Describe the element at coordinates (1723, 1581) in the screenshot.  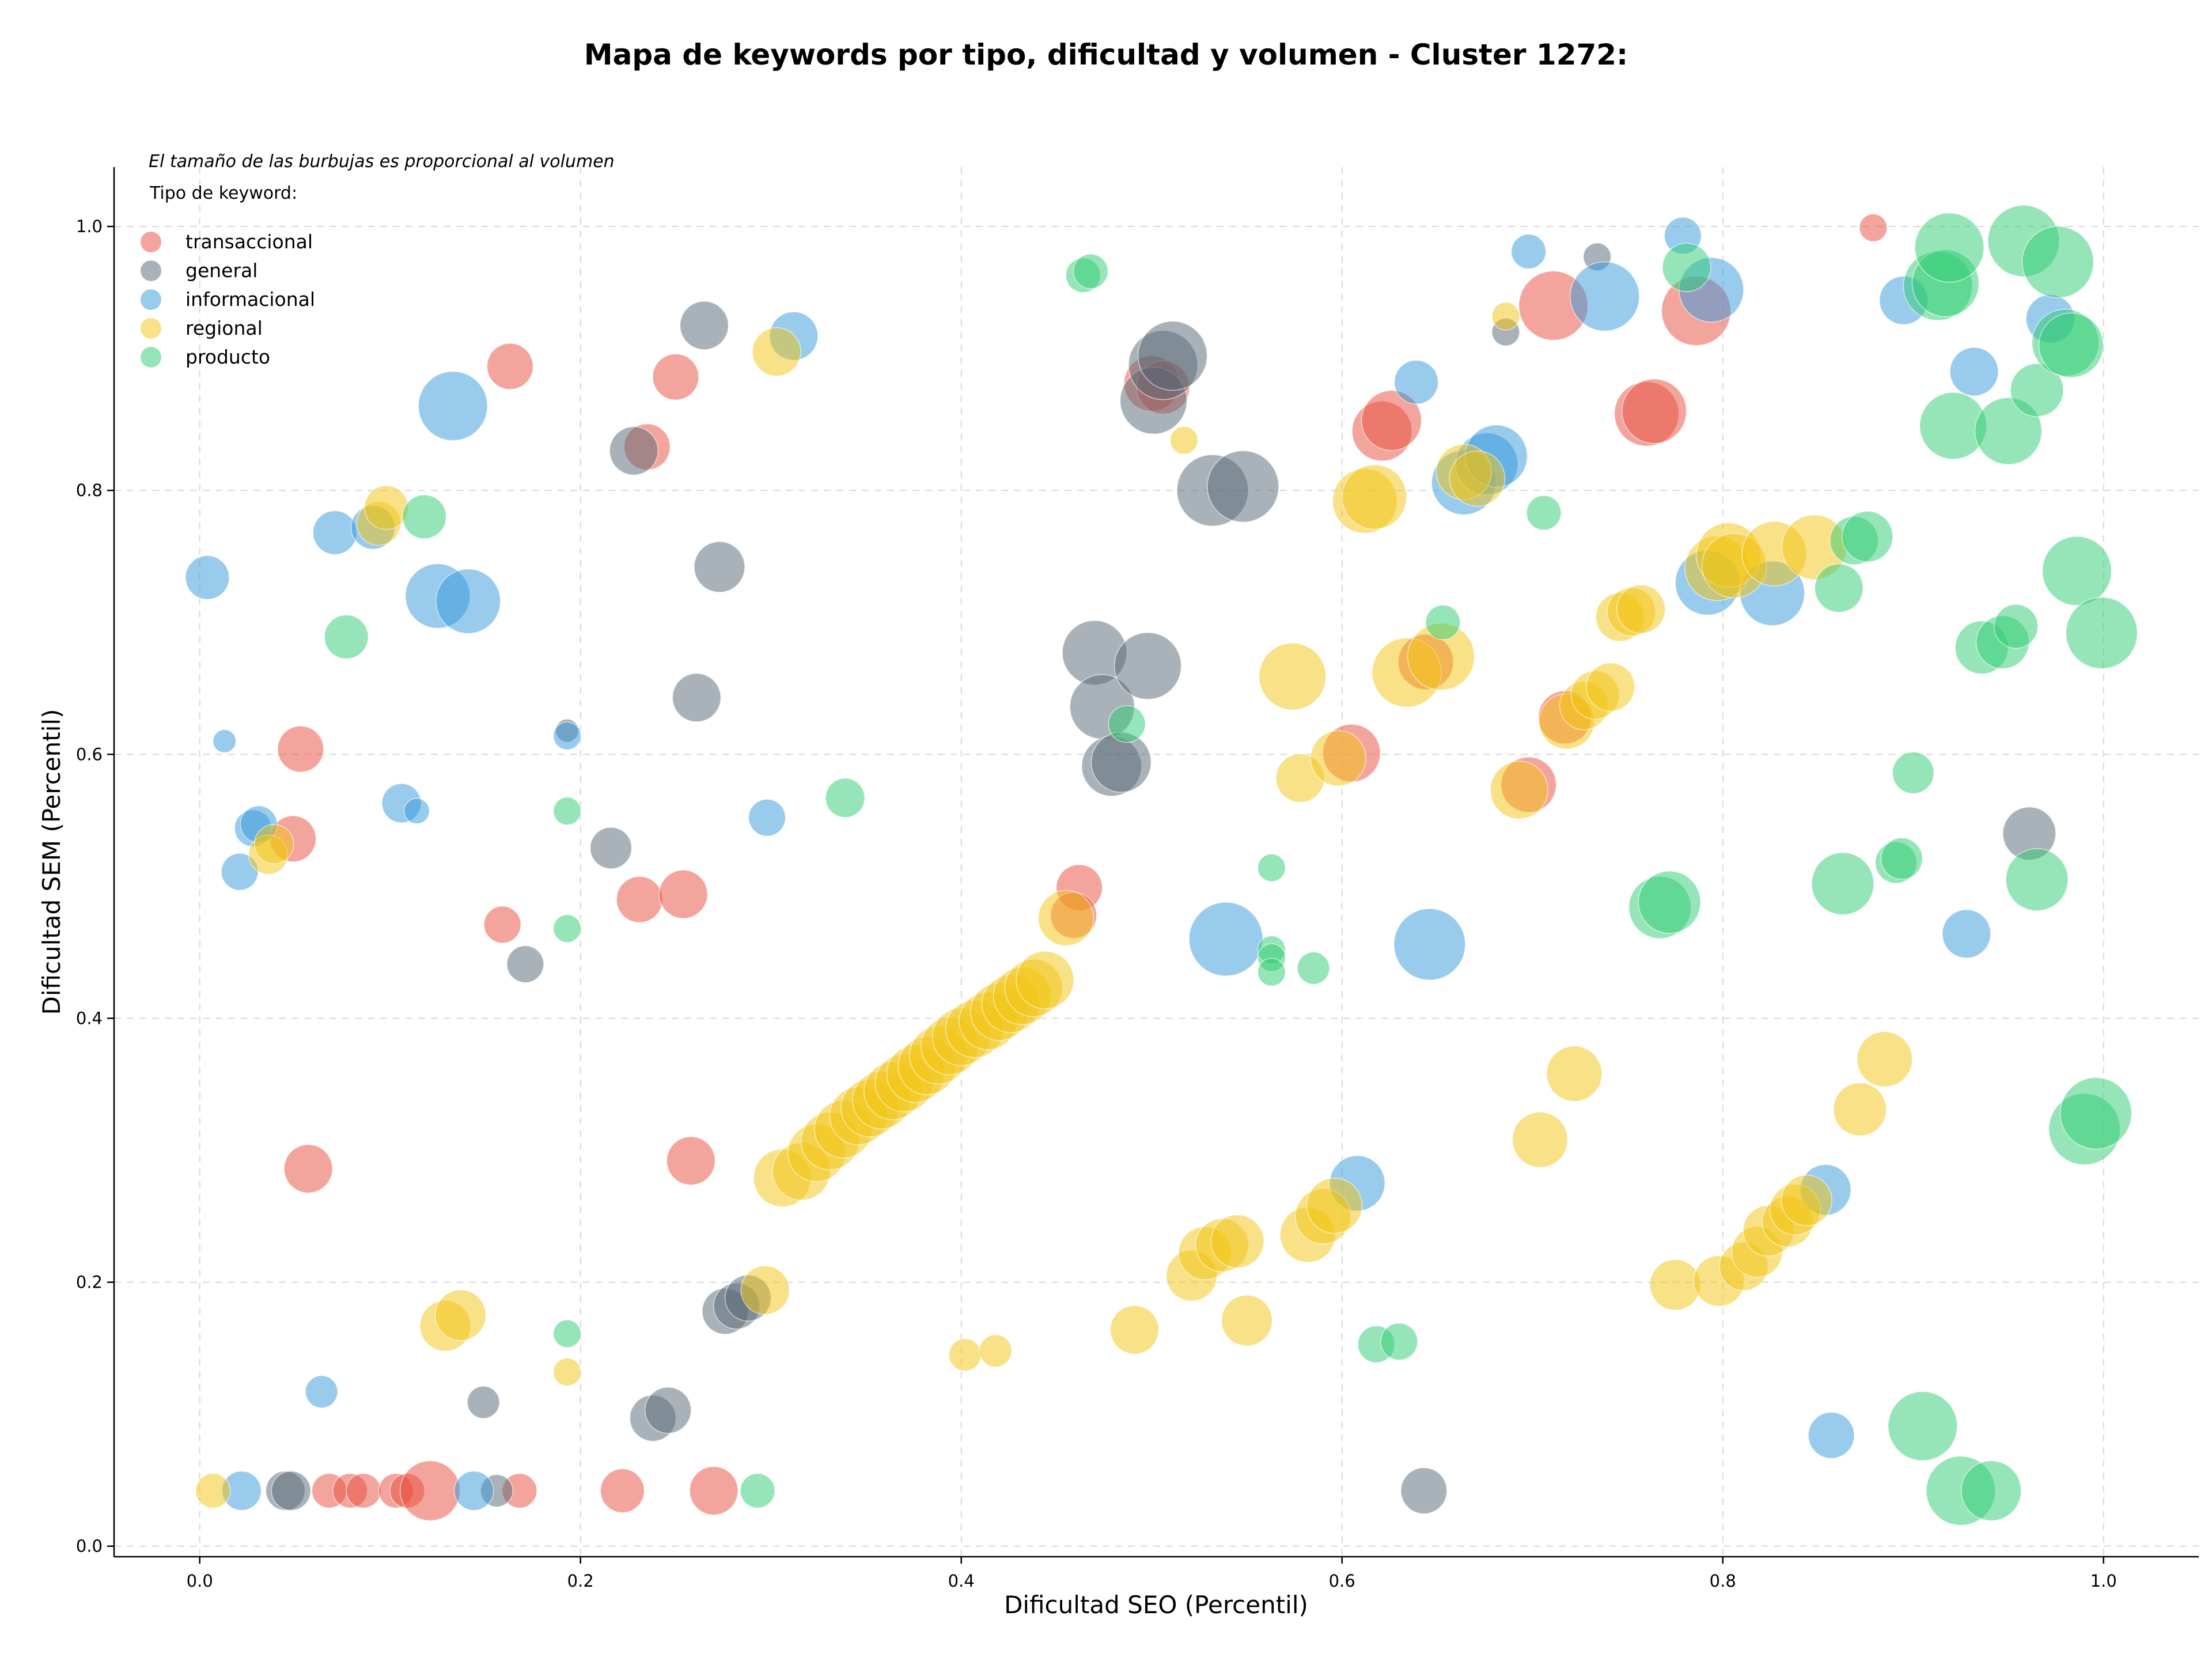
I see `x-tick-label: 0.8` at that location.